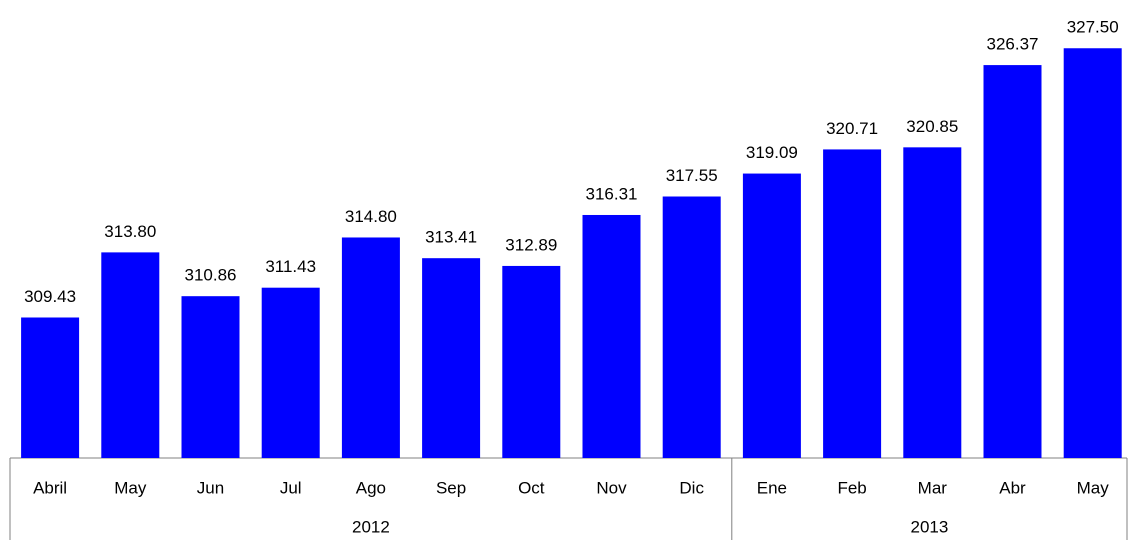 Image resolution: width=1128 pixels, height=540 pixels. What do you see at coordinates (611, 487) in the screenshot?
I see `x-tick-label: Nov` at bounding box center [611, 487].